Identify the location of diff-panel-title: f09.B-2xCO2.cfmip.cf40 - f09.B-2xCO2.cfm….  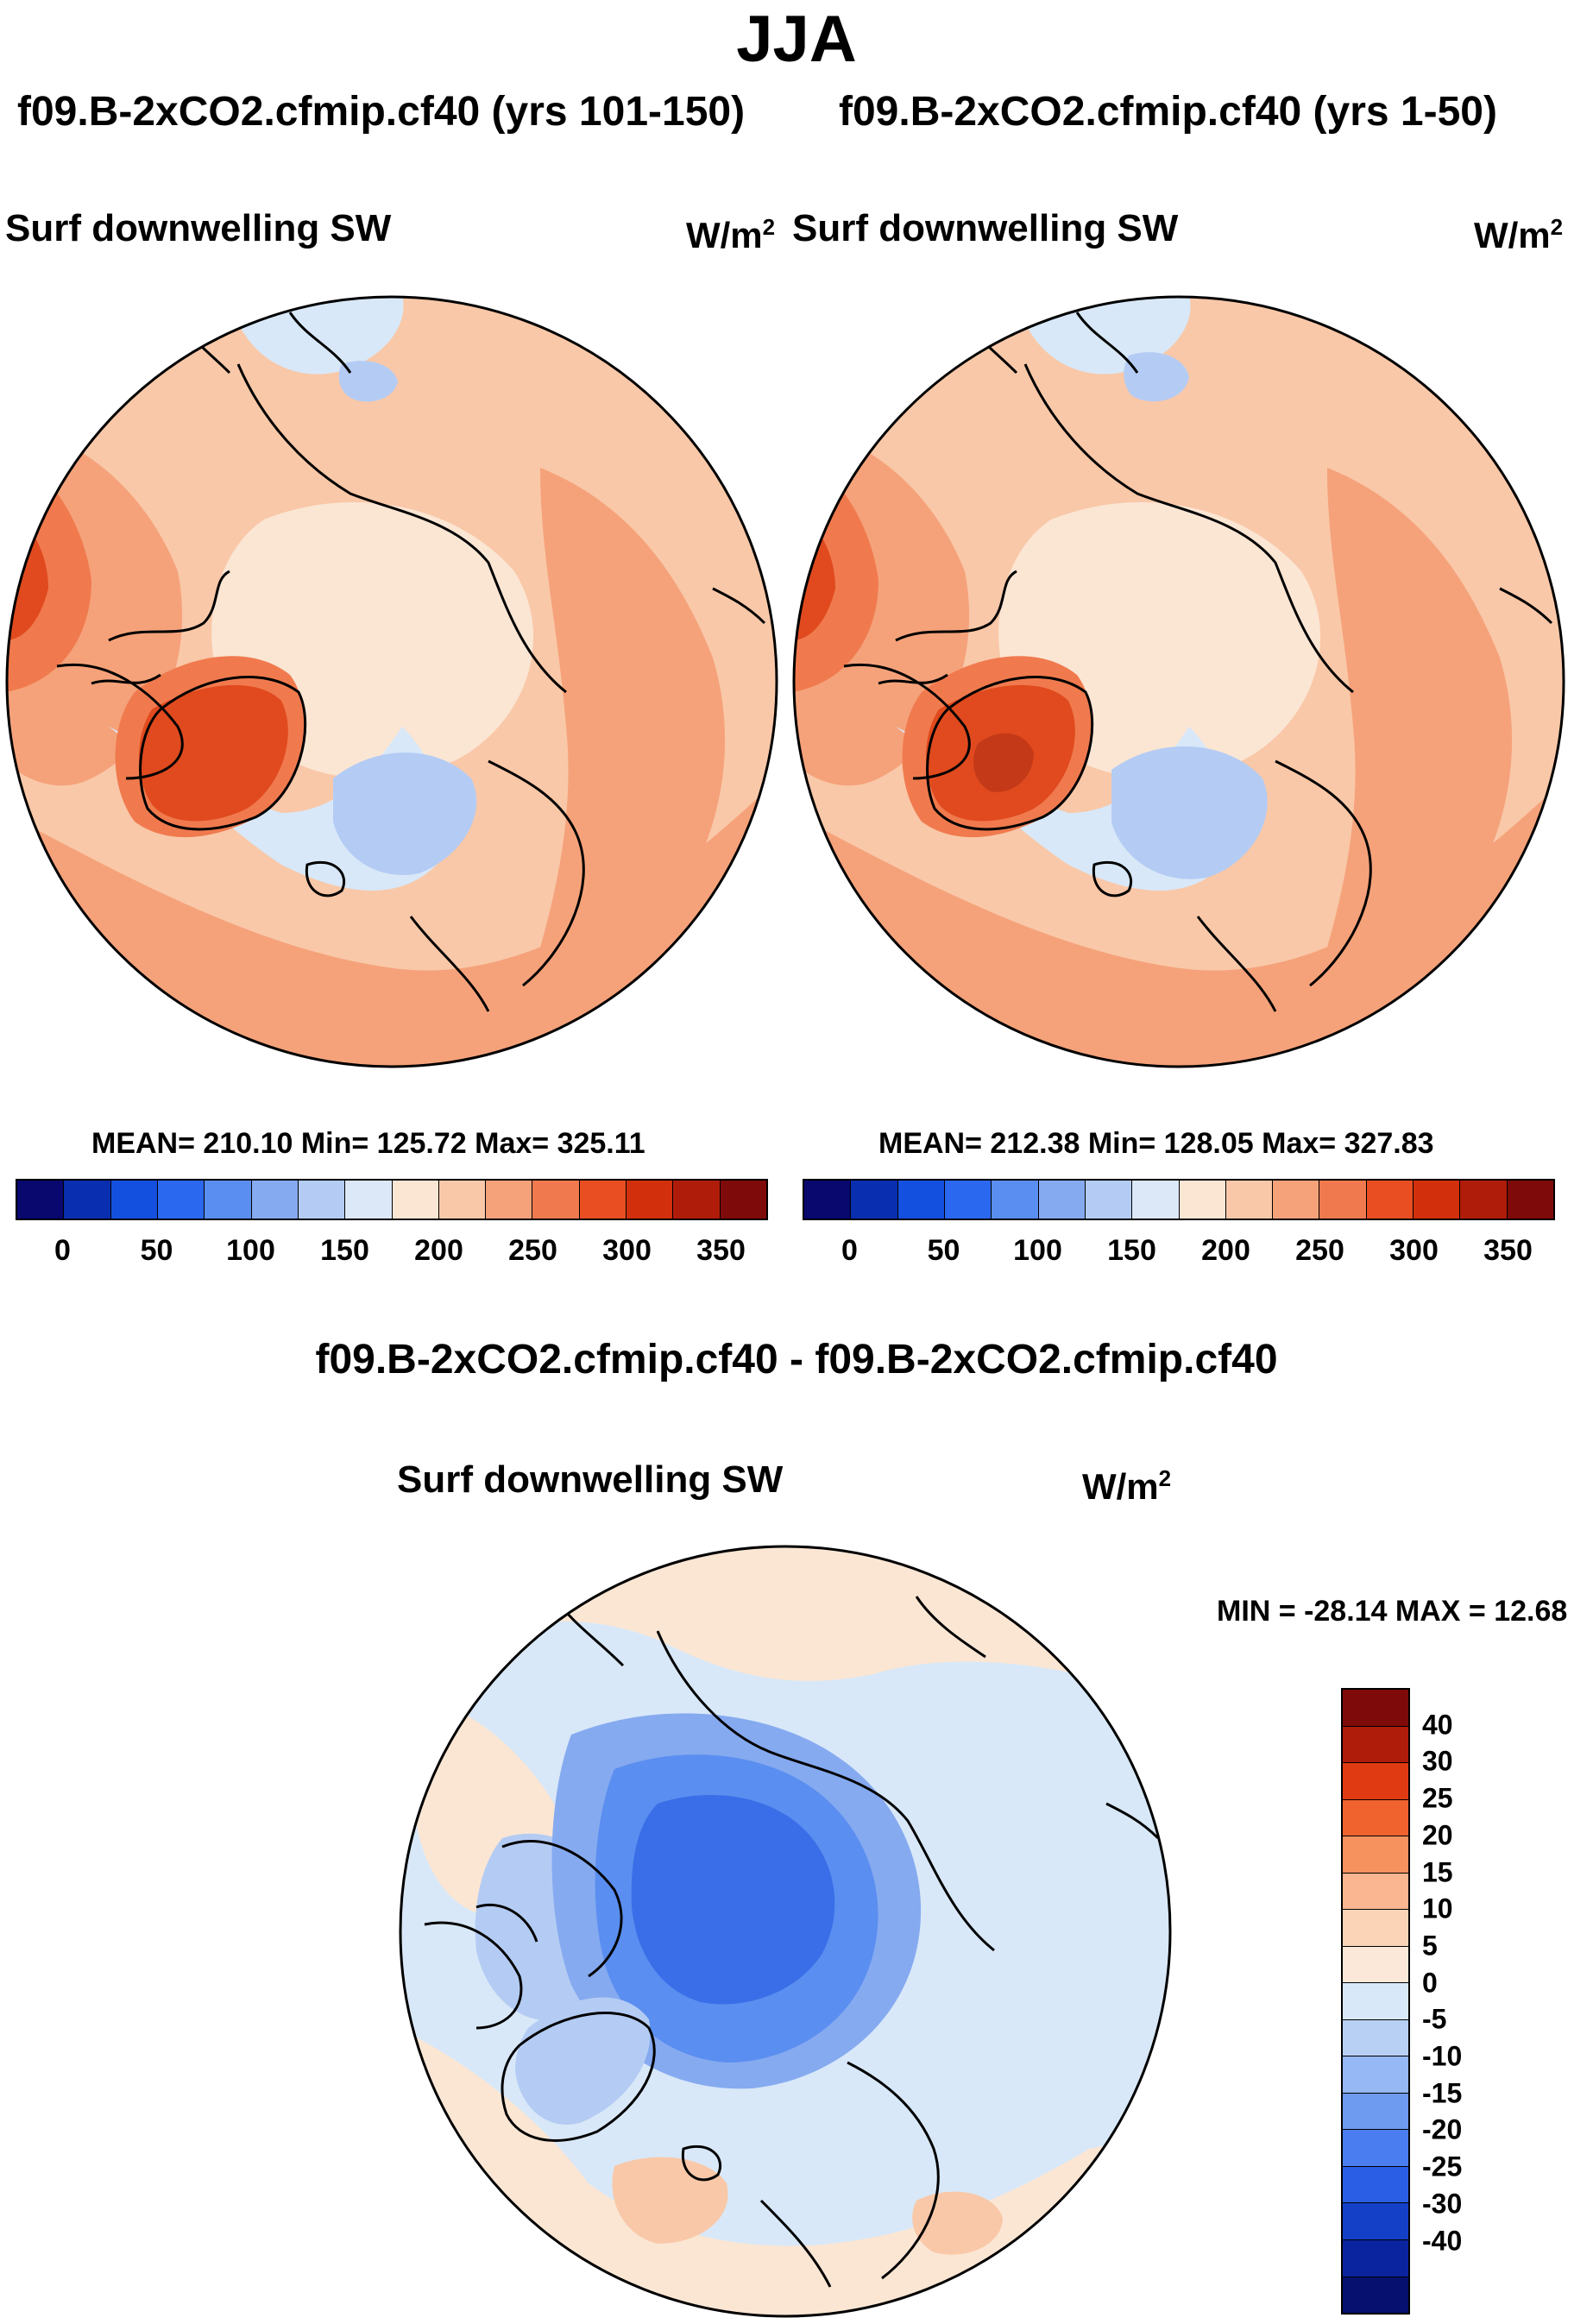
(797, 1359).